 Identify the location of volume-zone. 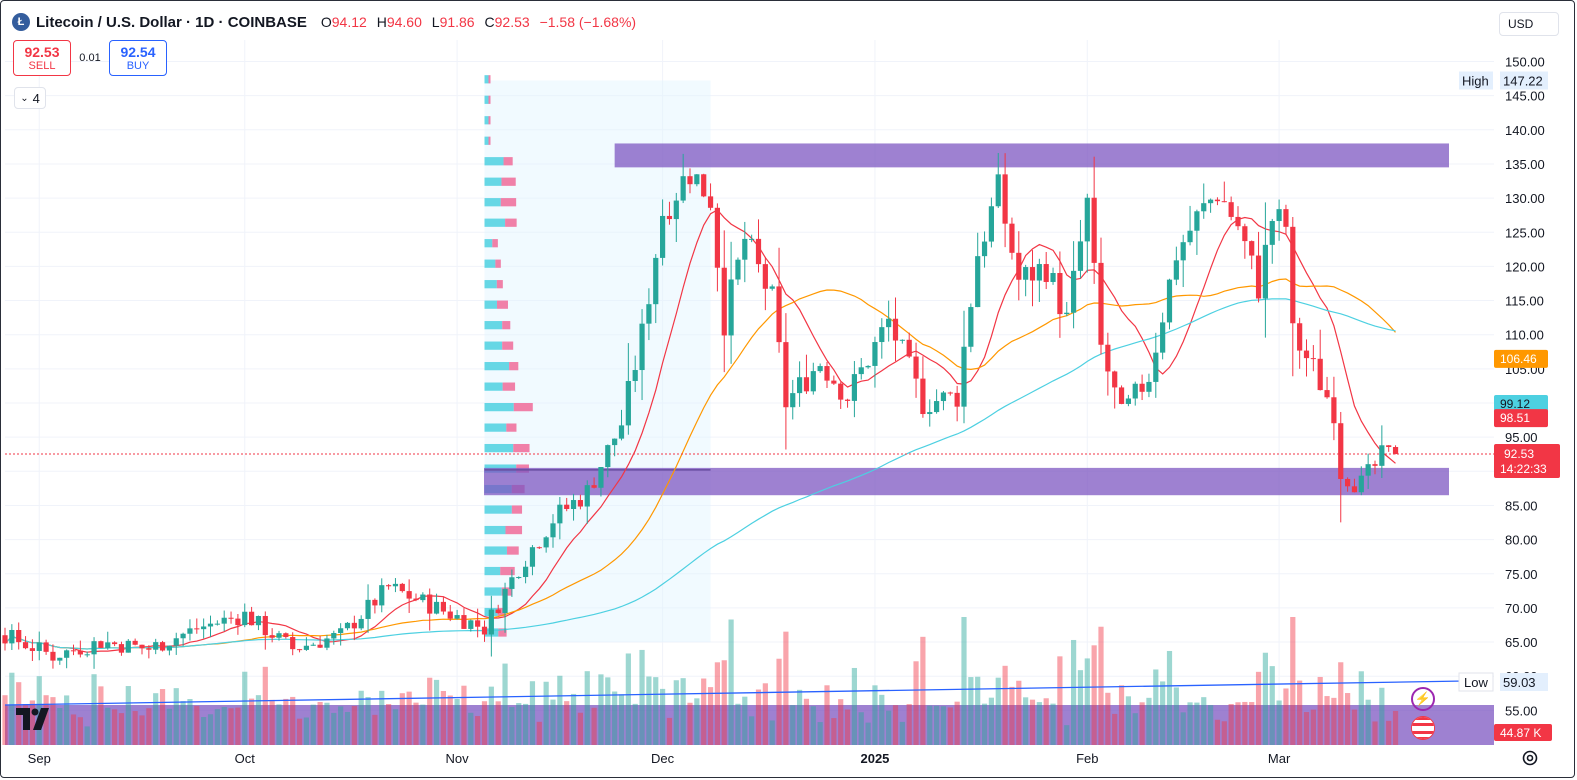
(749, 725).